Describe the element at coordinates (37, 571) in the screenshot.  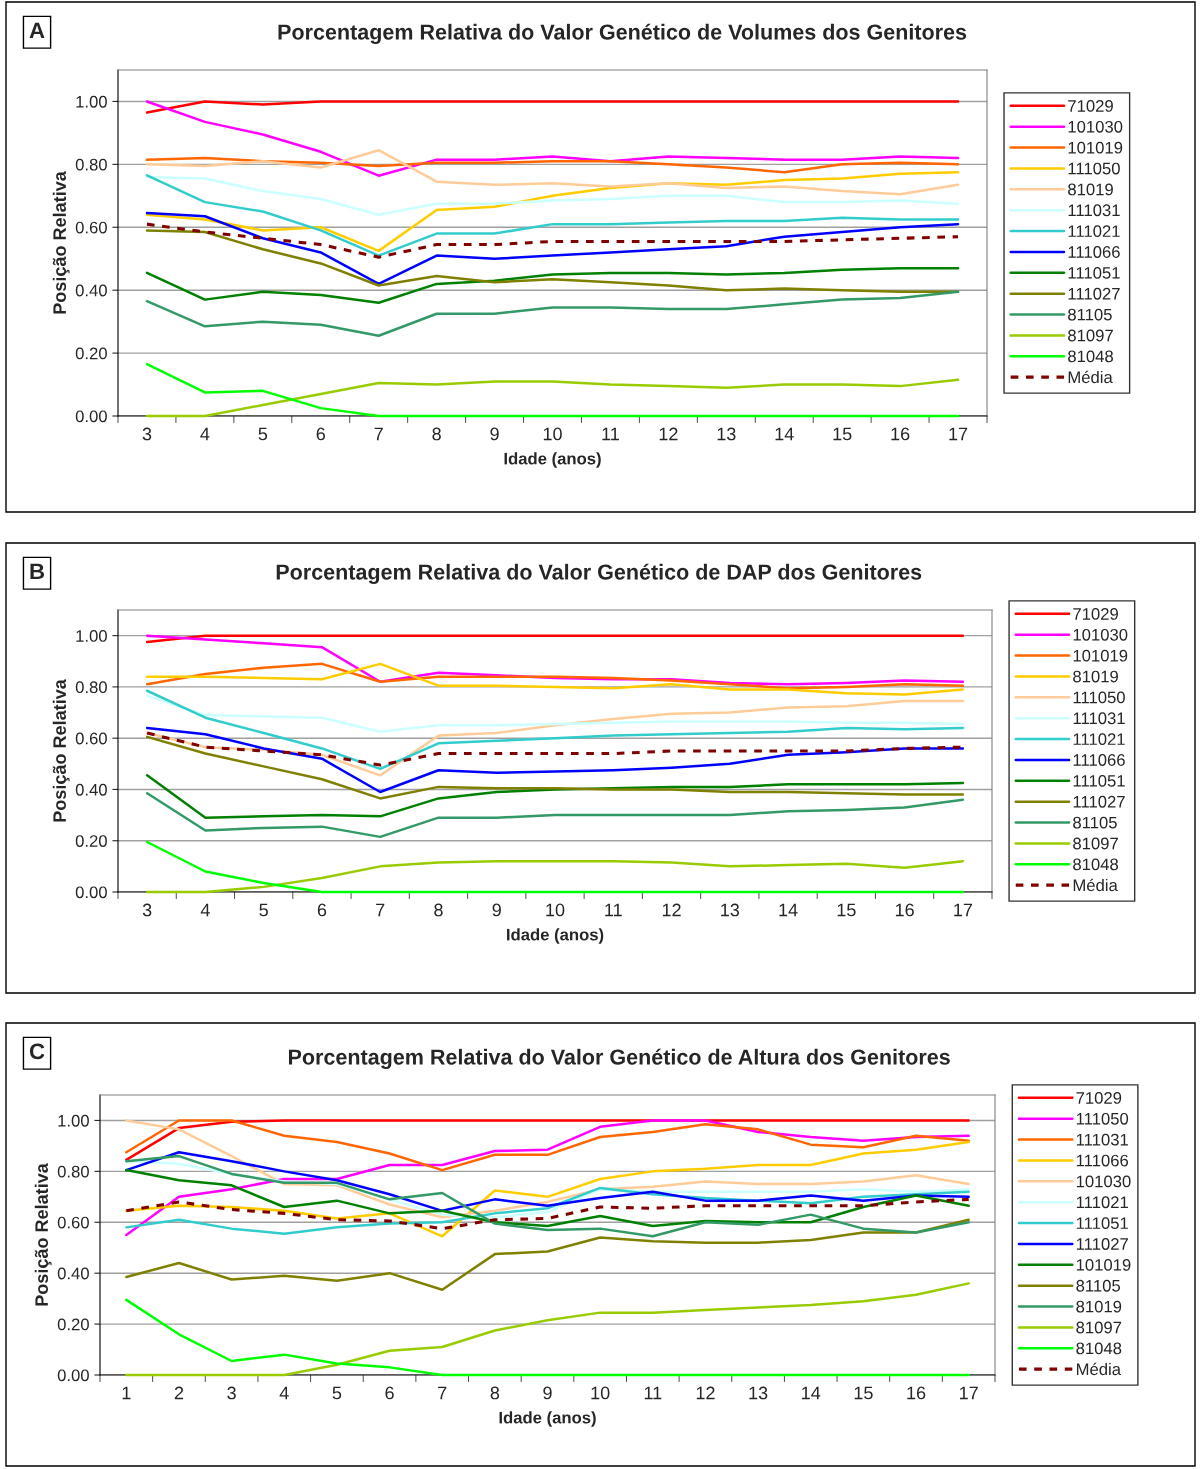
I see `text: B` at that location.